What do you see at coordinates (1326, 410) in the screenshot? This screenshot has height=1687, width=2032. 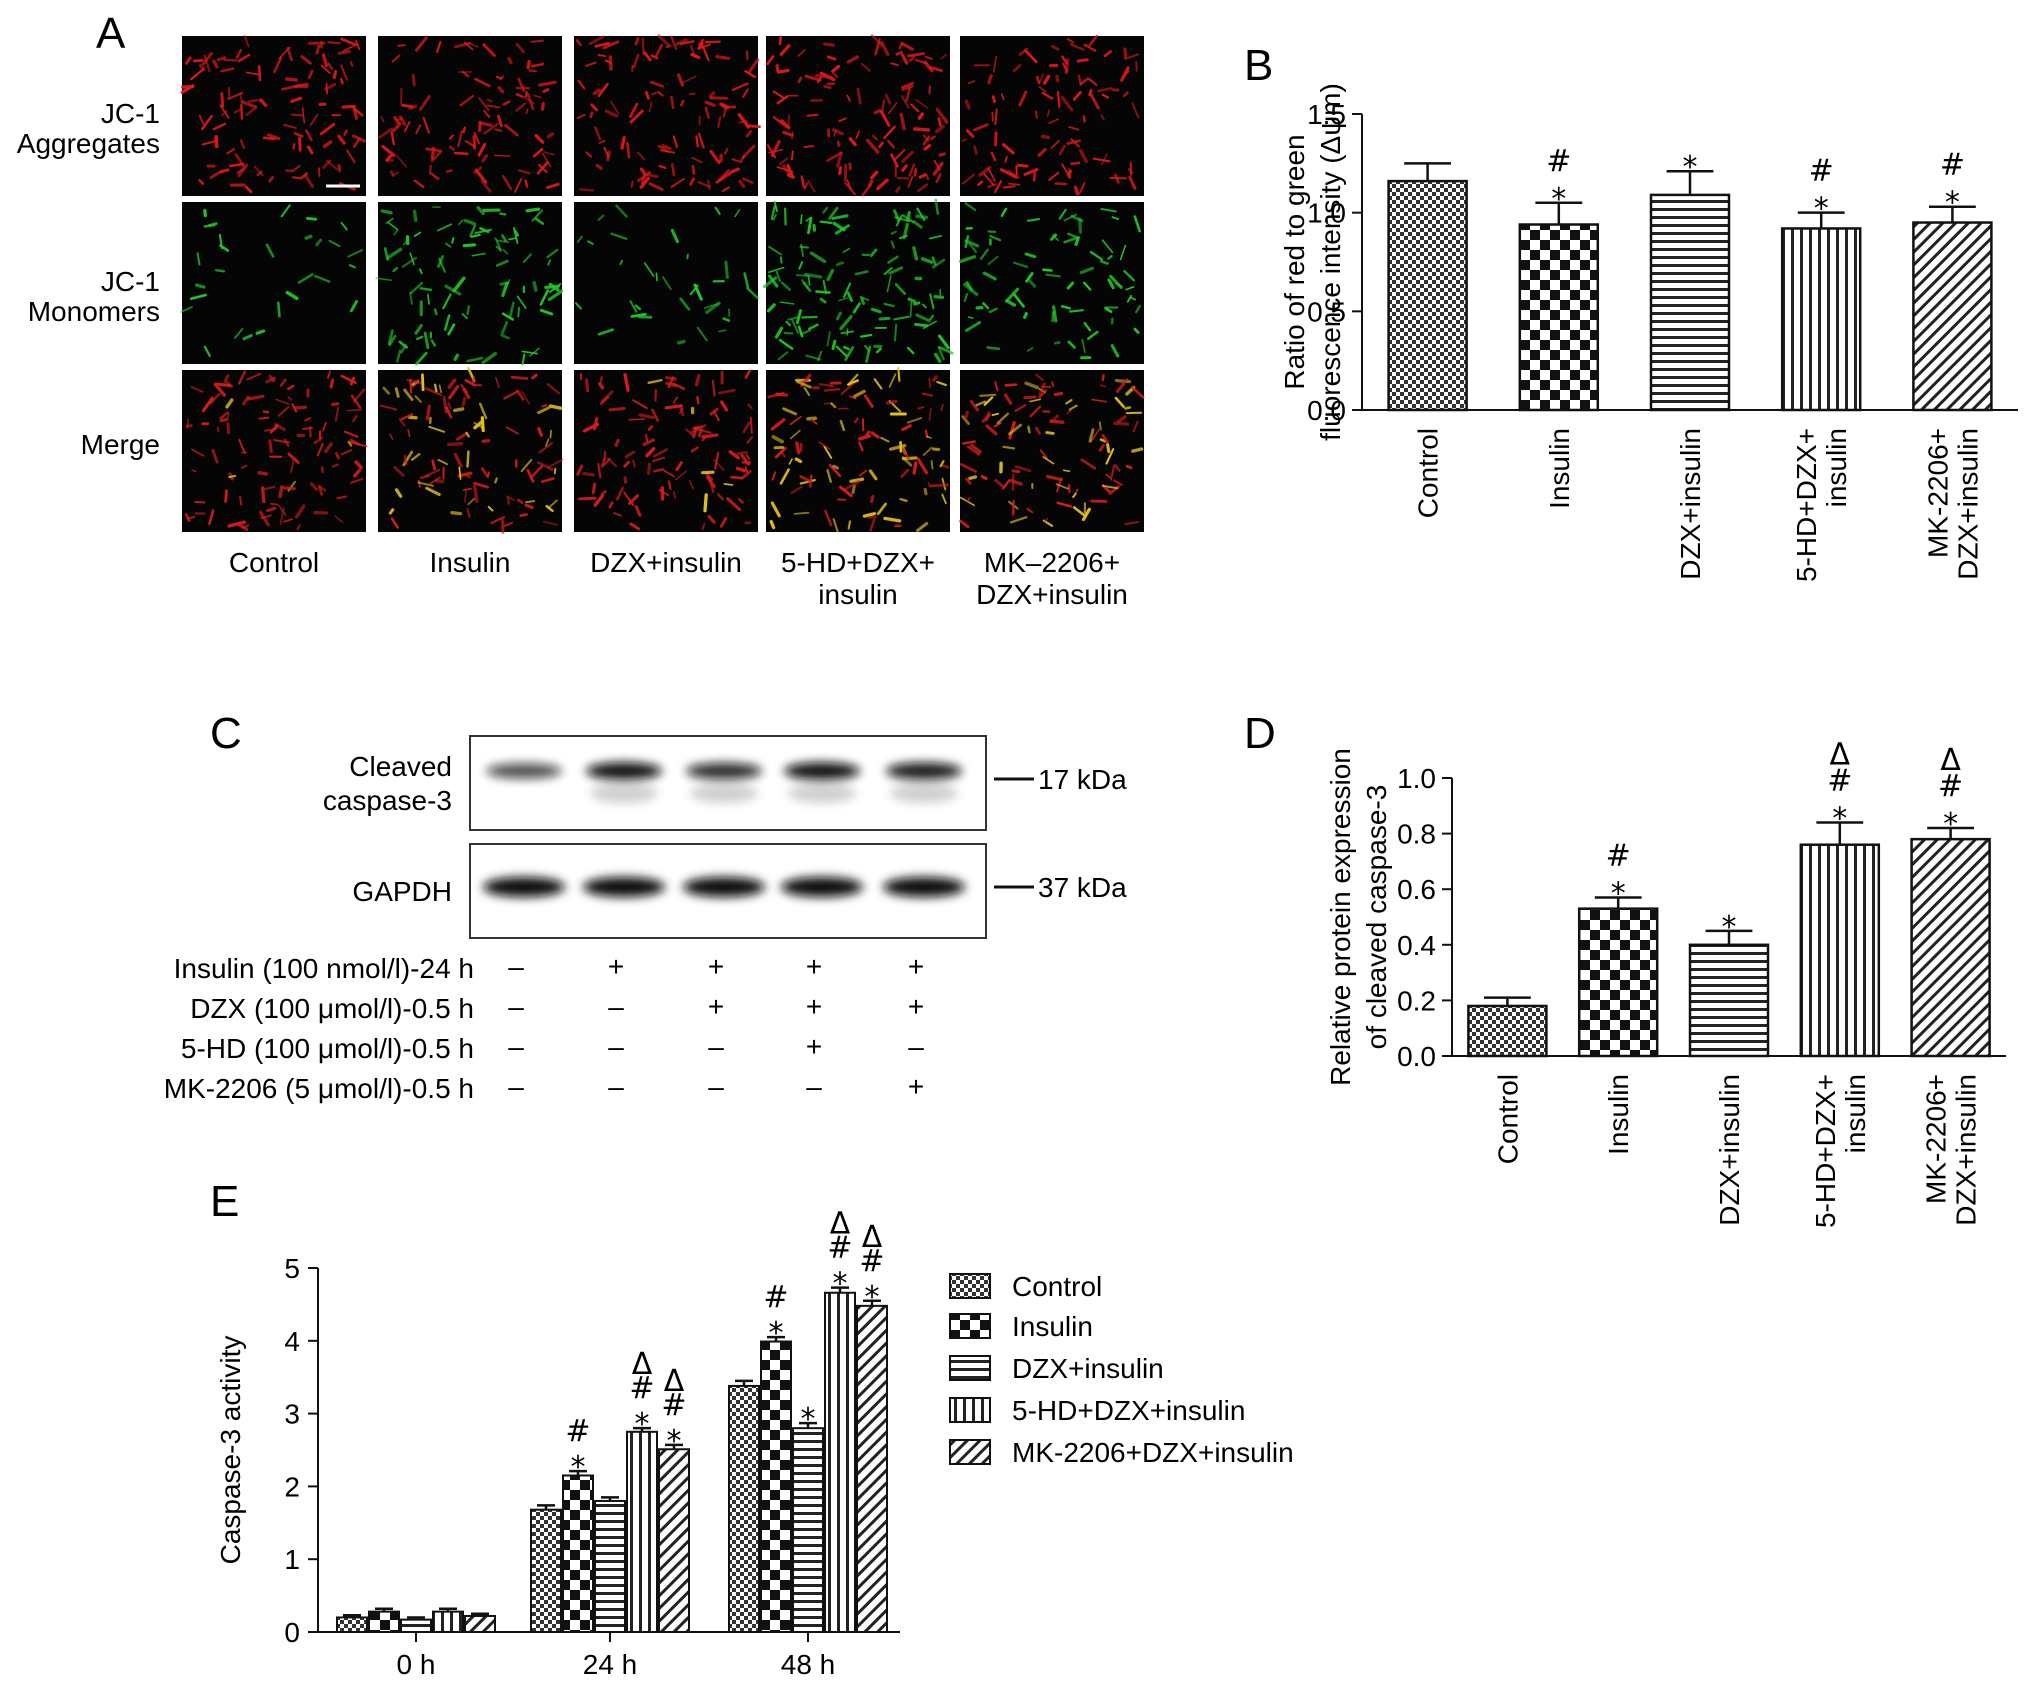 I see `ytick-label-B: 0.0` at bounding box center [1326, 410].